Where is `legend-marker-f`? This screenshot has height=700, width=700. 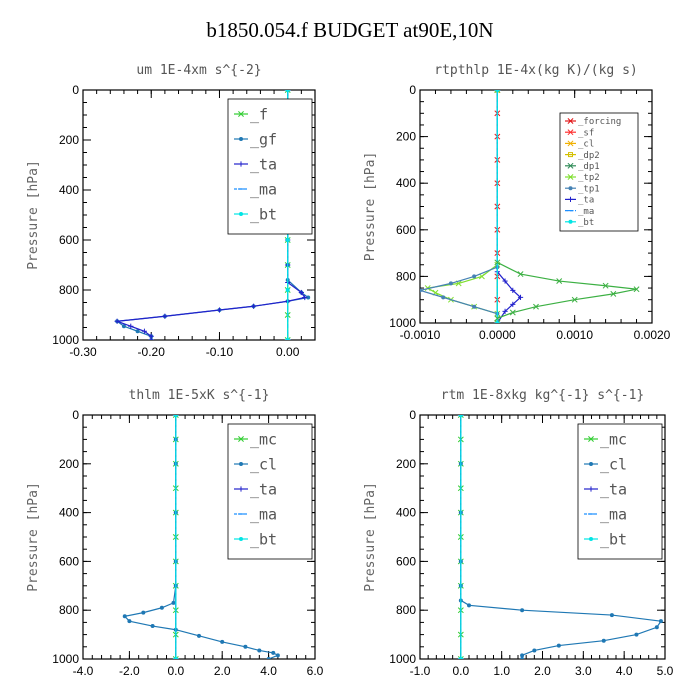
legend-marker-f is located at coordinates (241, 114).